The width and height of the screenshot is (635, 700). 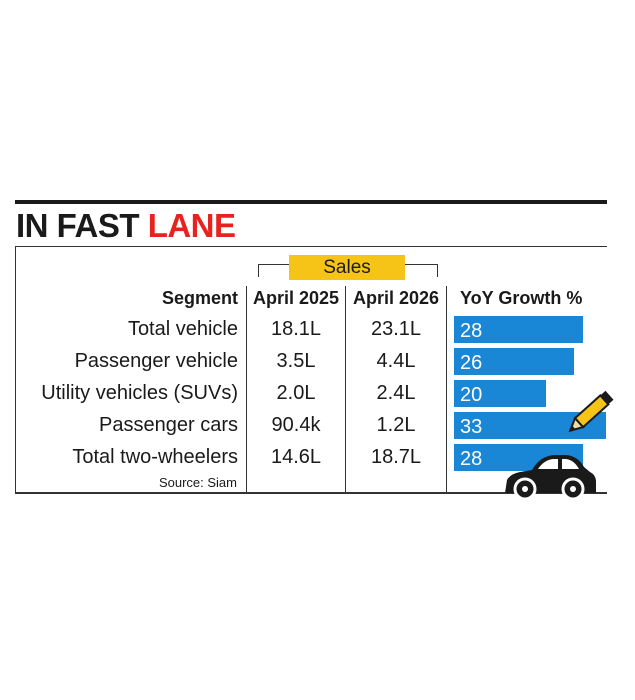 I want to click on row-2-april-2025: 3.5L, so click(x=296, y=361).